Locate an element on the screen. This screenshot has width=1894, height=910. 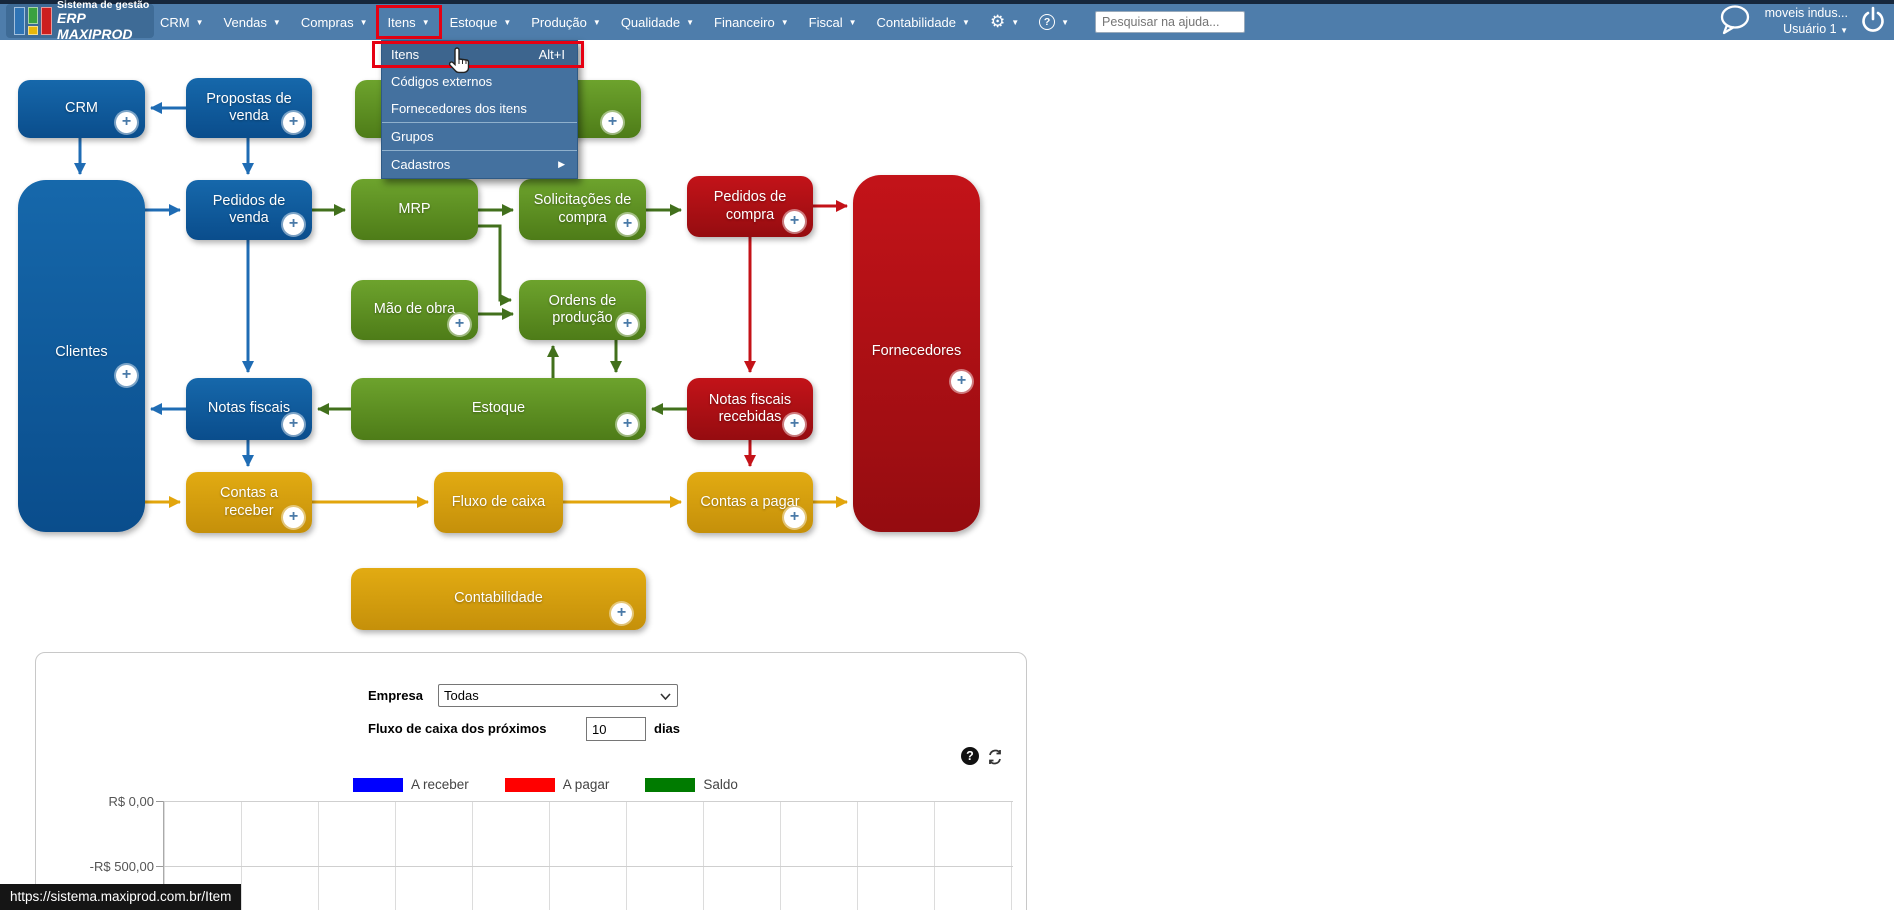
account-info: moveis indus... Usuário 1 ▼ is located at coordinates (1806, 21).